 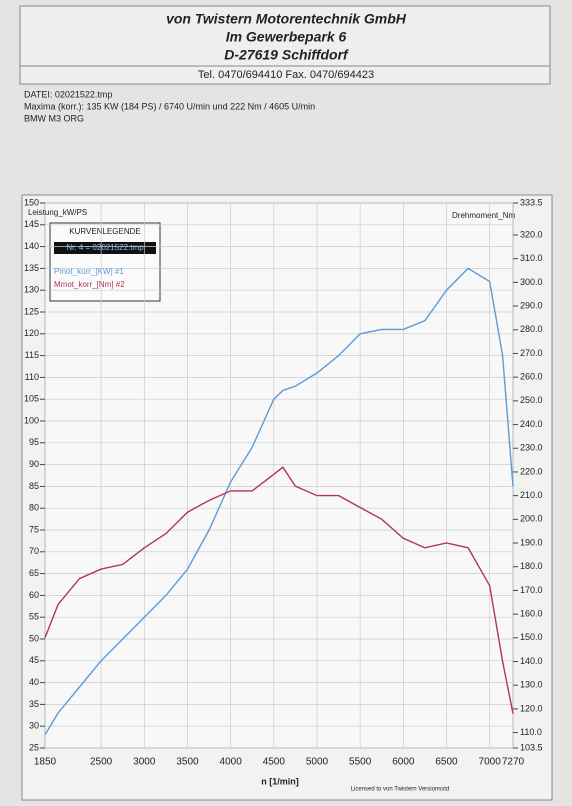 I want to click on y2-tick-label: 280.0, so click(x=531, y=329).